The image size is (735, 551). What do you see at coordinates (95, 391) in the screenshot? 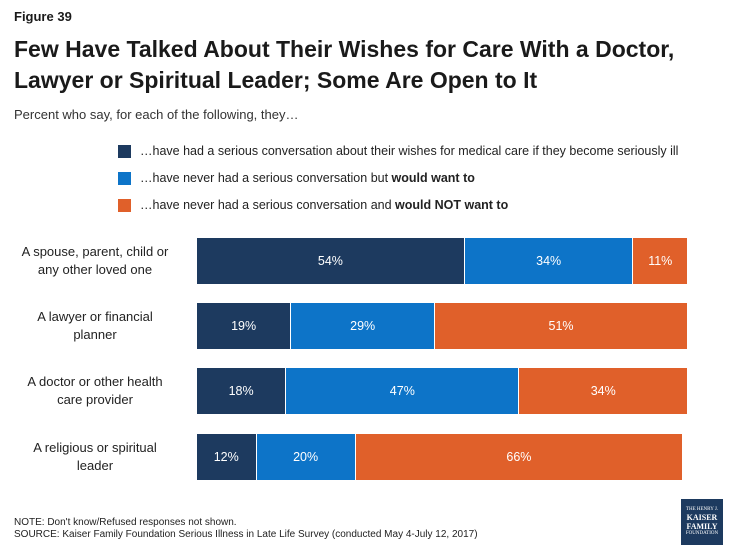
I see `category-label: A doctor or other health care provider` at bounding box center [95, 391].